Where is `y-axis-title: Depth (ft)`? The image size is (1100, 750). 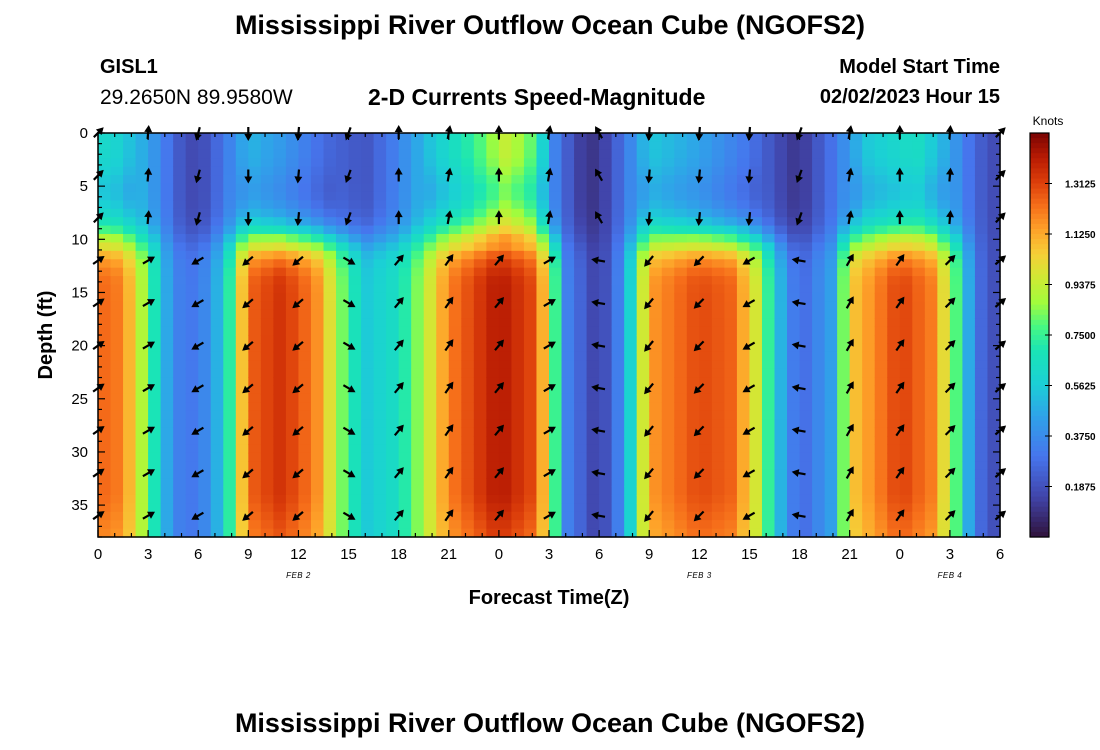 y-axis-title: Depth (ft) is located at coordinates (46, 335).